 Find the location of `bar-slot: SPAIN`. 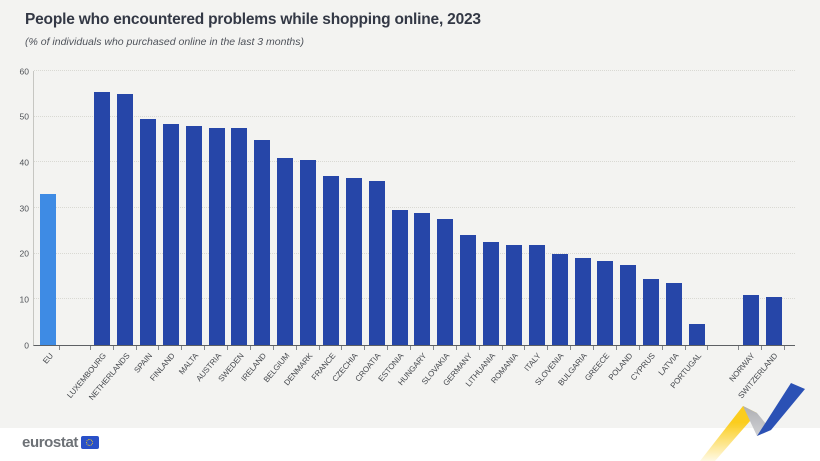

bar-slot: SPAIN is located at coordinates (146, 223).